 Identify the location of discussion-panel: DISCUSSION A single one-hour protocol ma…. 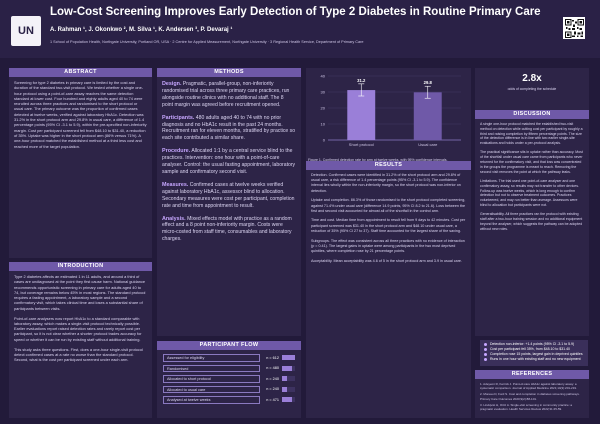
(532, 223).